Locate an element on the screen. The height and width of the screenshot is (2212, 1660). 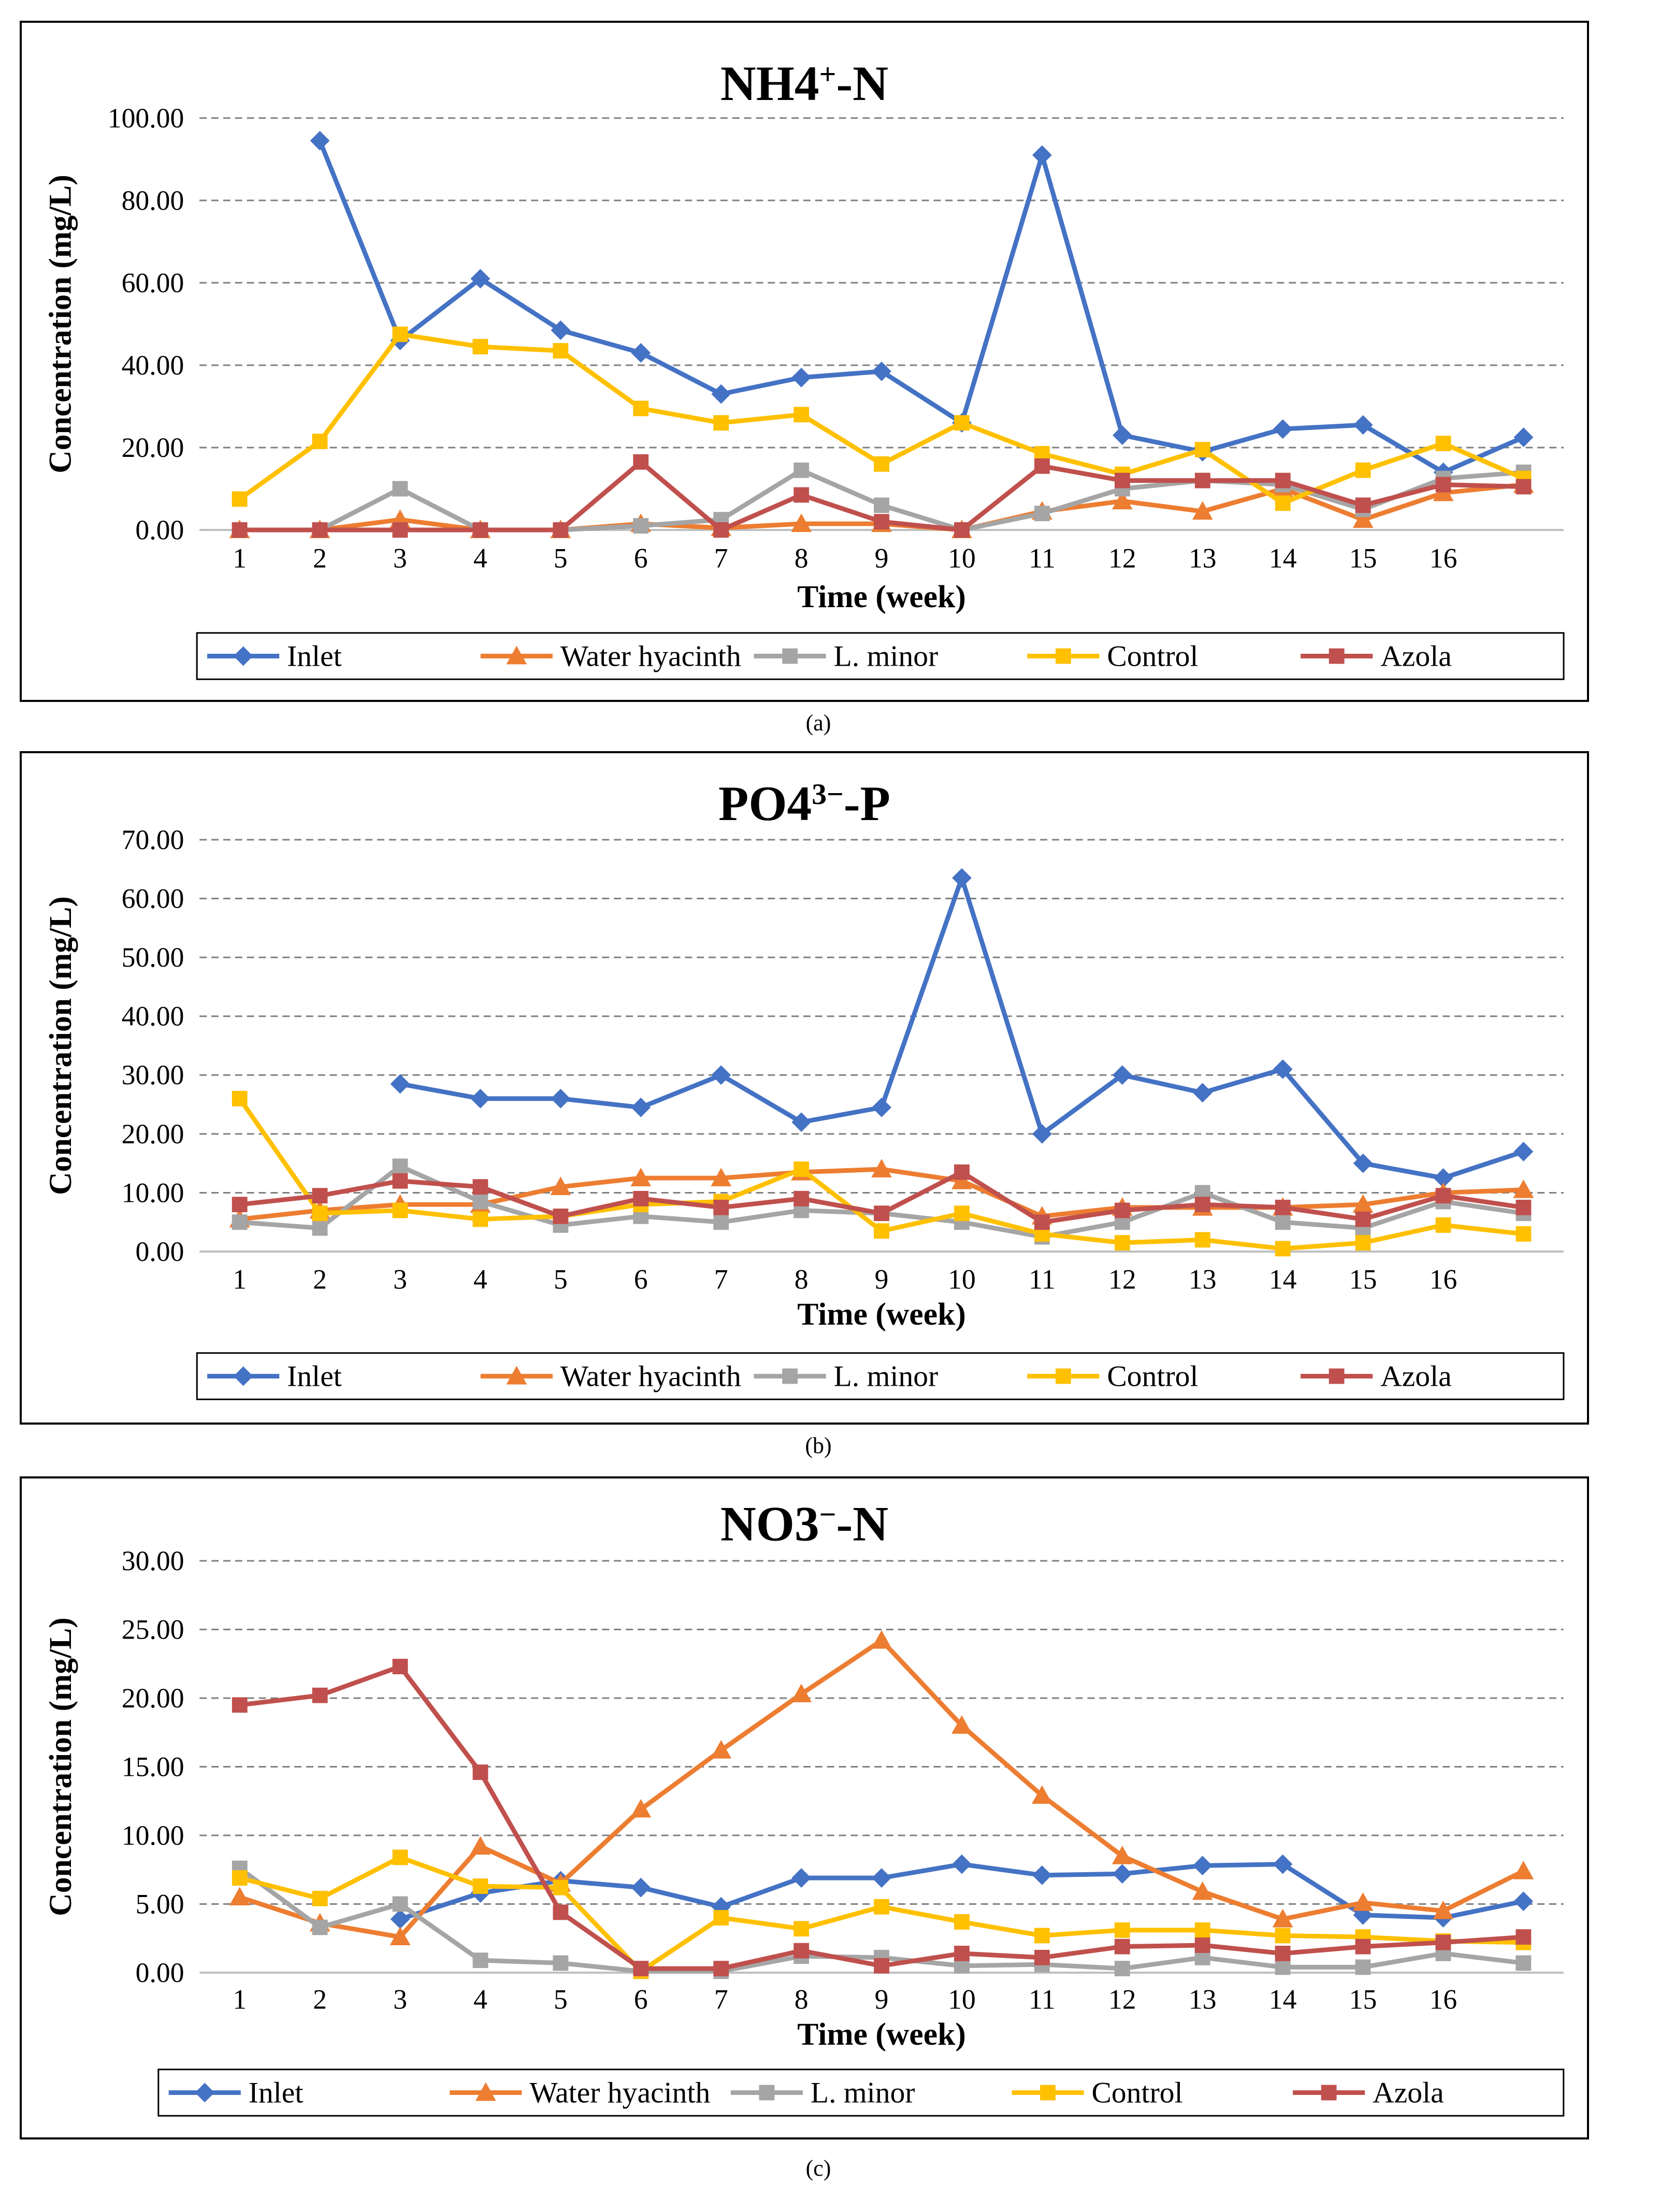
y-tick-label: 25.00 is located at coordinates (153, 1629).